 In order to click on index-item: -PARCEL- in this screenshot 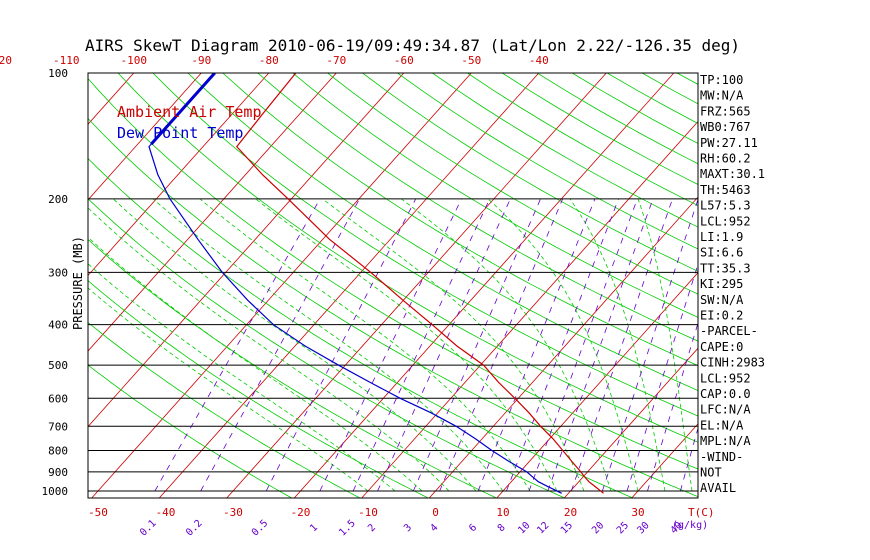, I will do `click(729, 331)`.